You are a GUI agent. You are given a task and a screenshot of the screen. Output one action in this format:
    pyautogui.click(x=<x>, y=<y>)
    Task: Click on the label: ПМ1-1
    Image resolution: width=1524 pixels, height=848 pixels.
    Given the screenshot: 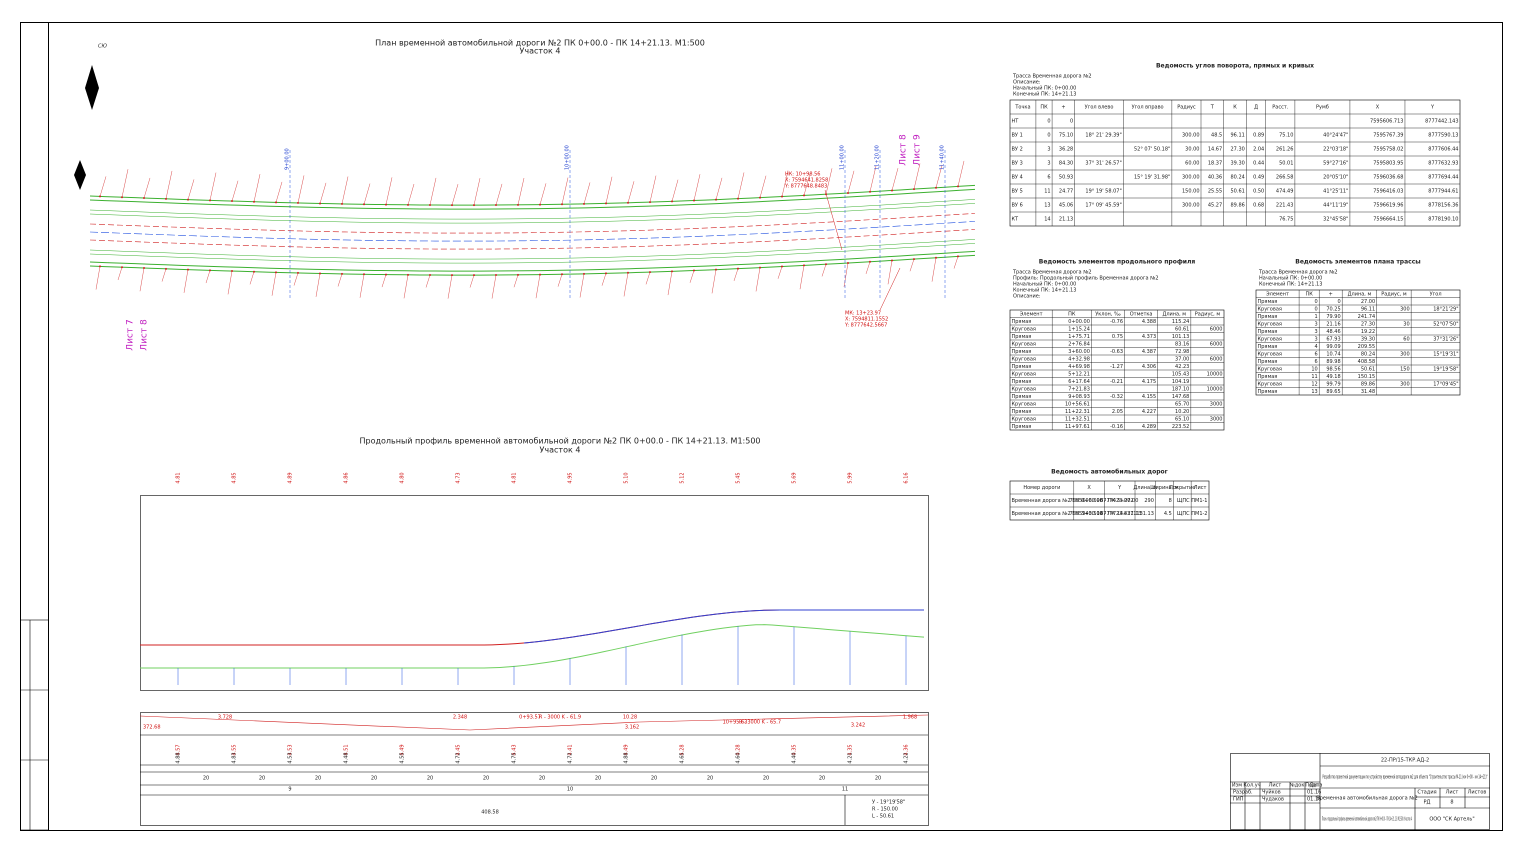 What is the action you would take?
    pyautogui.click(x=1199, y=501)
    